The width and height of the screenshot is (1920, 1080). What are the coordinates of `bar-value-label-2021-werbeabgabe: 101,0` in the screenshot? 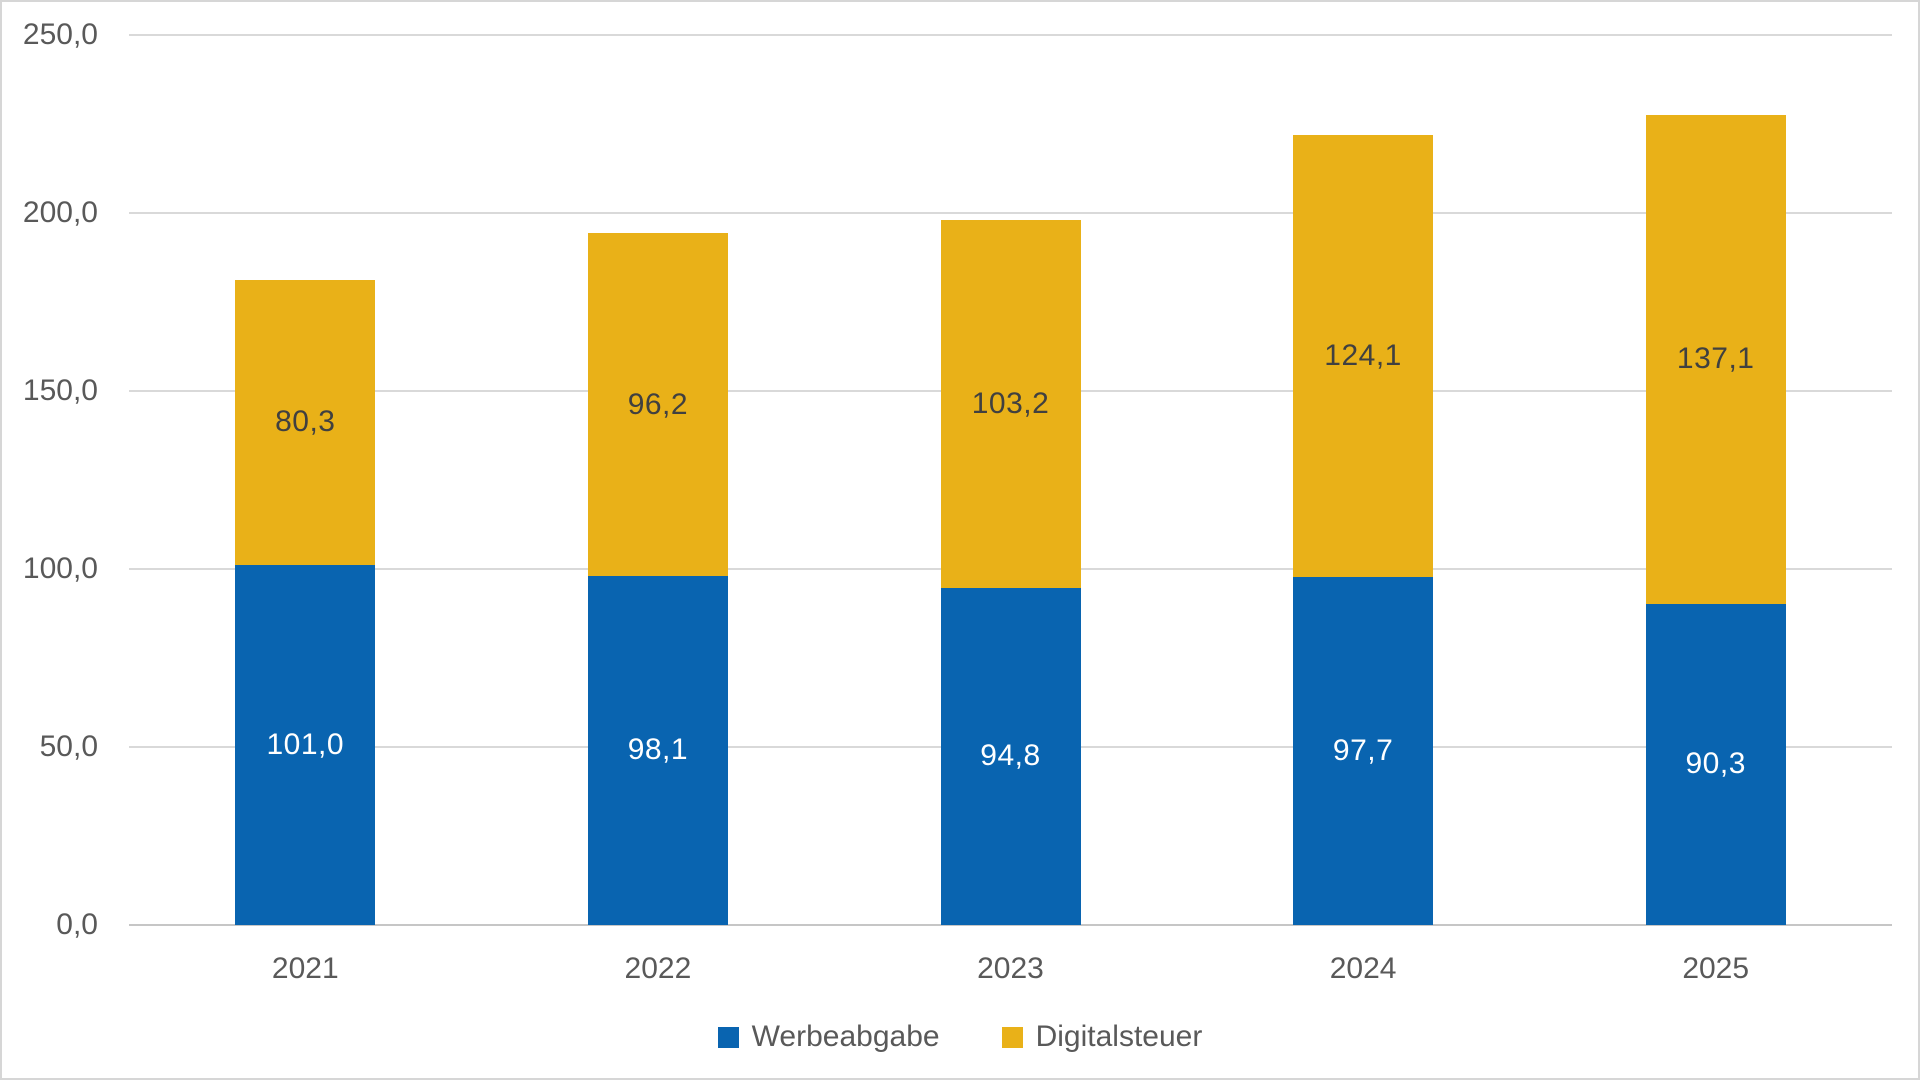 It's located at (305, 745).